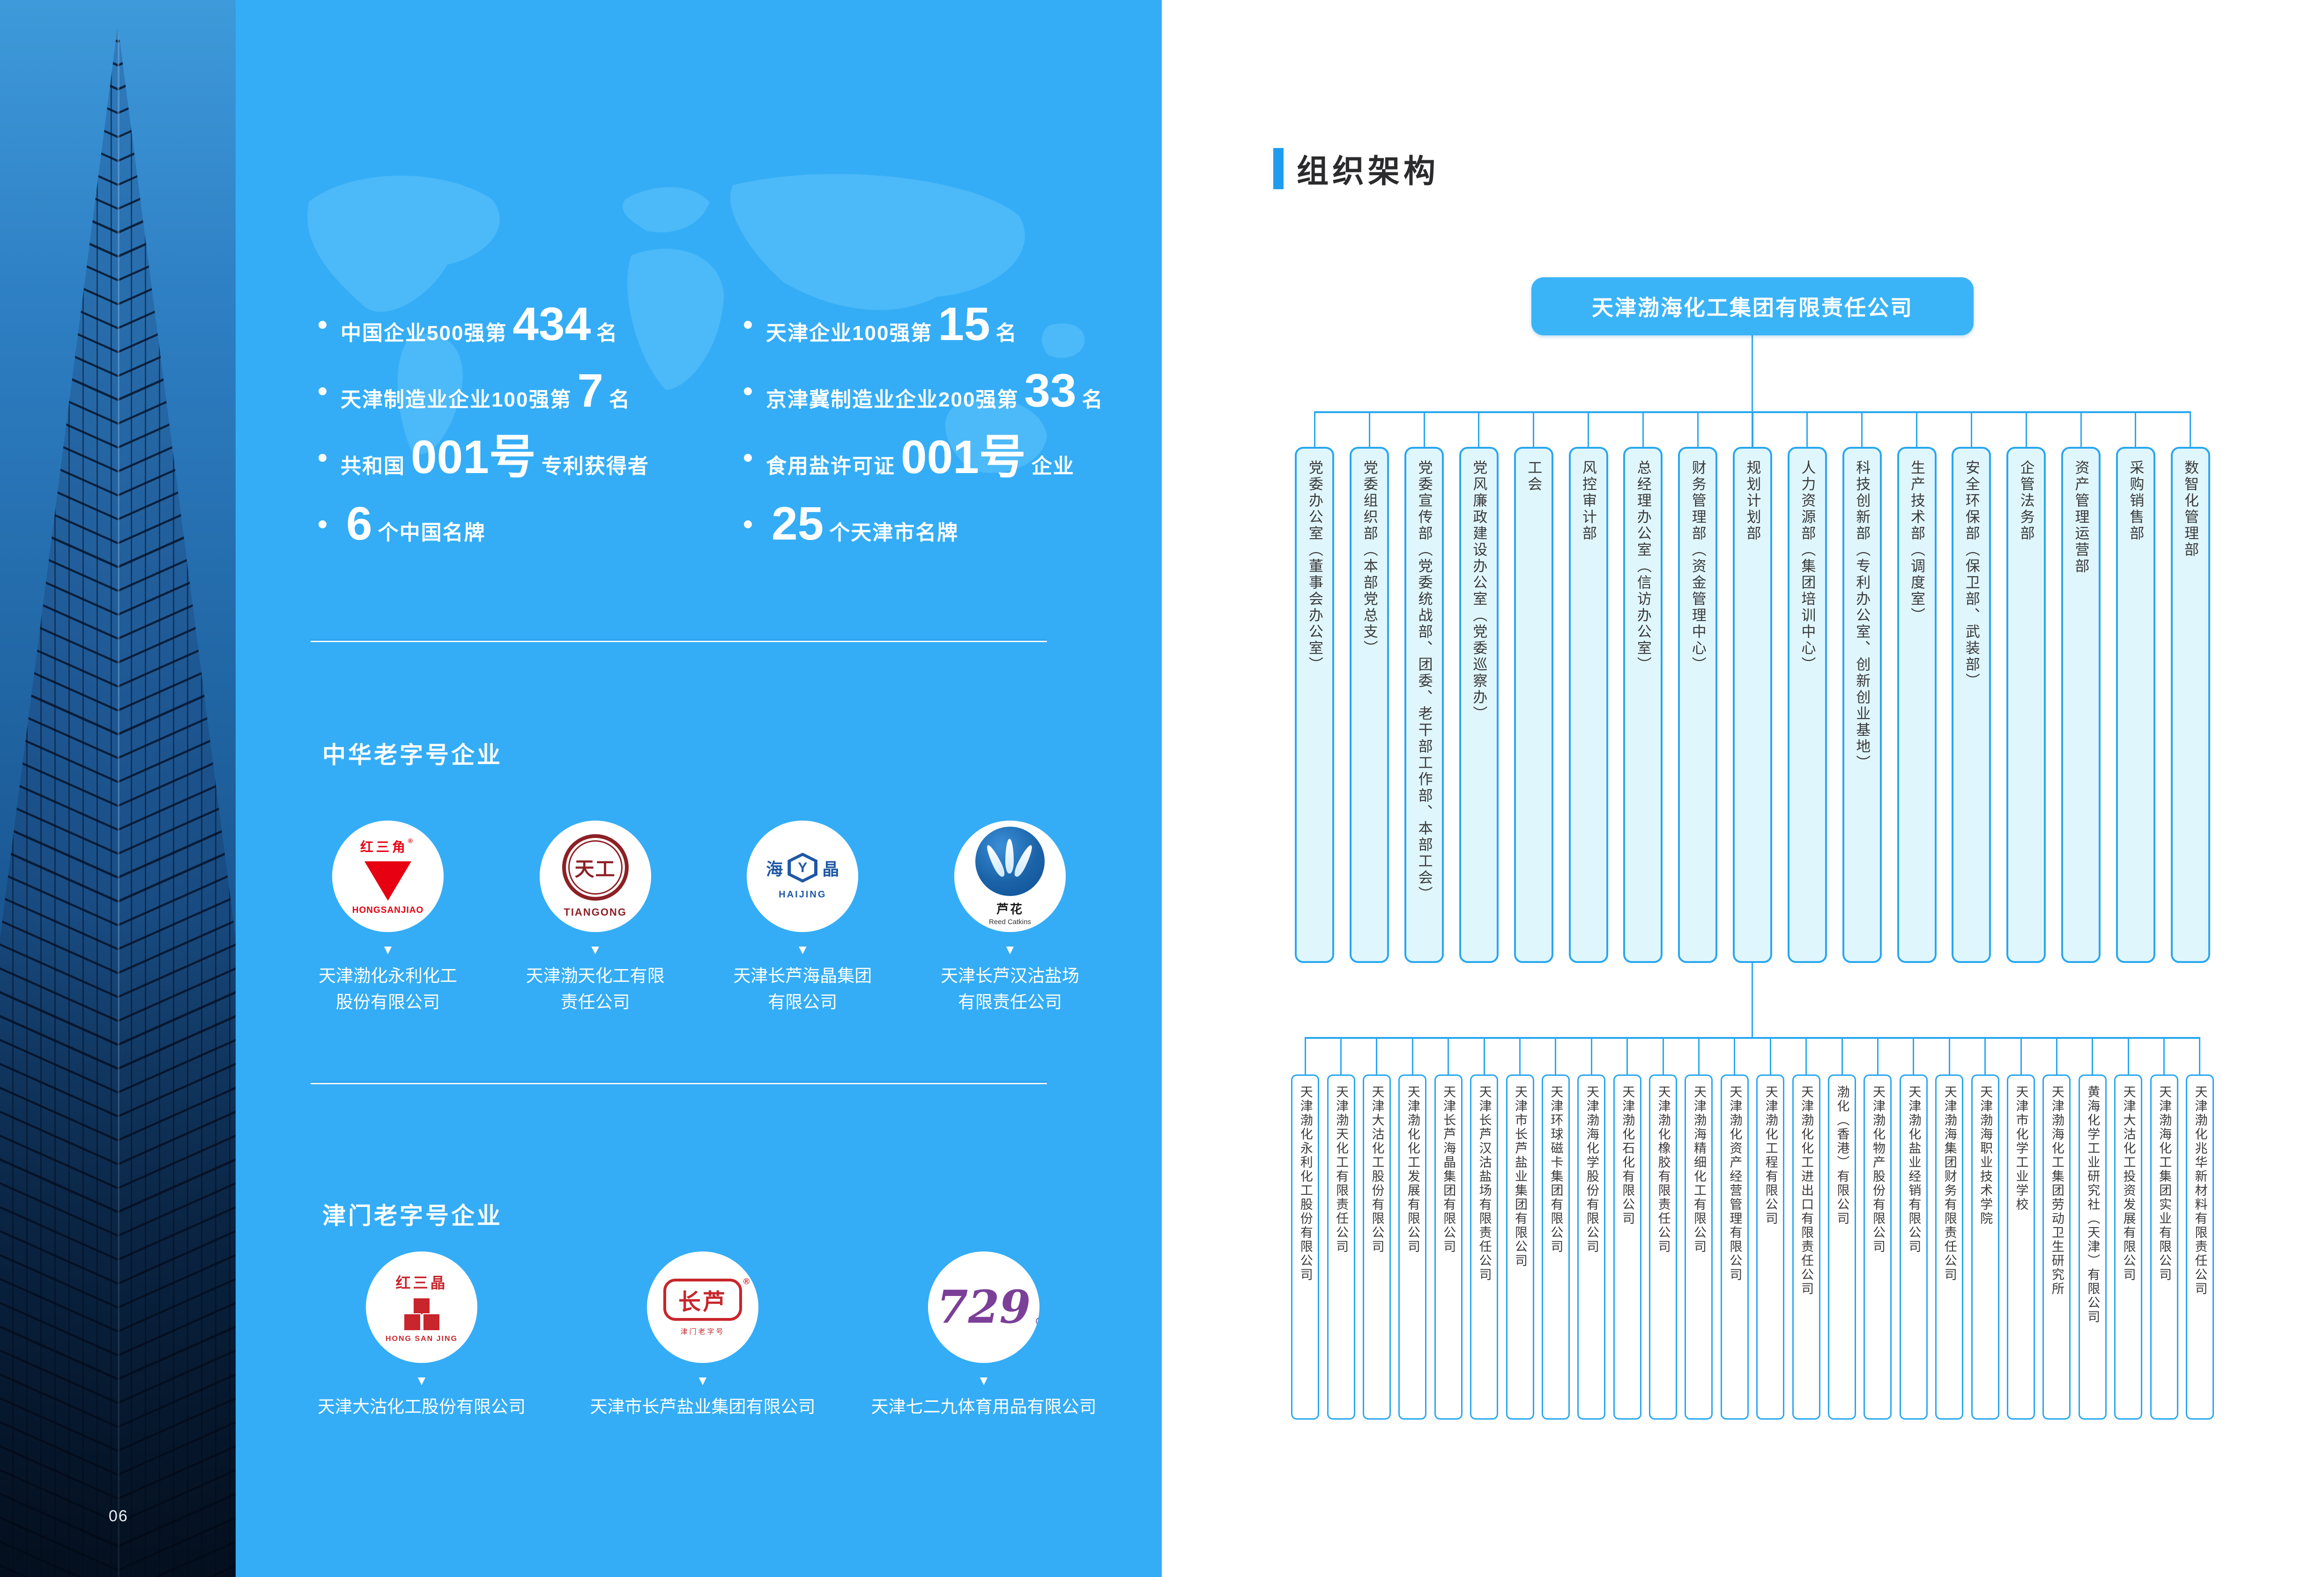 The image size is (2324, 1577). Describe the element at coordinates (696, 323) in the screenshot. I see `world-map-graphic` at that location.